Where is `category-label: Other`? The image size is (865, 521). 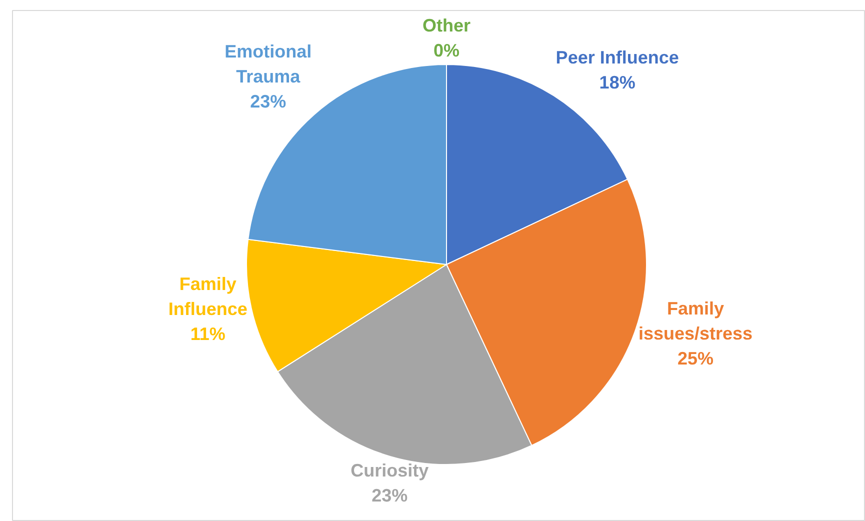
category-label: Other is located at coordinates (446, 26).